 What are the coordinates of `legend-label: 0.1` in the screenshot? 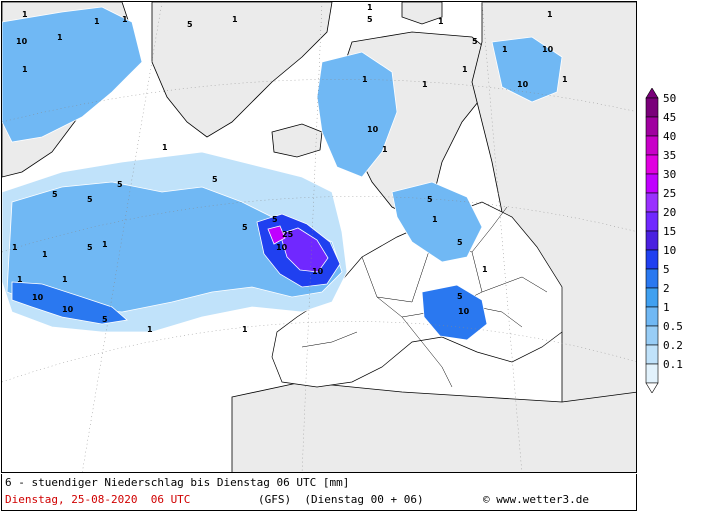 It's located at (673, 364).